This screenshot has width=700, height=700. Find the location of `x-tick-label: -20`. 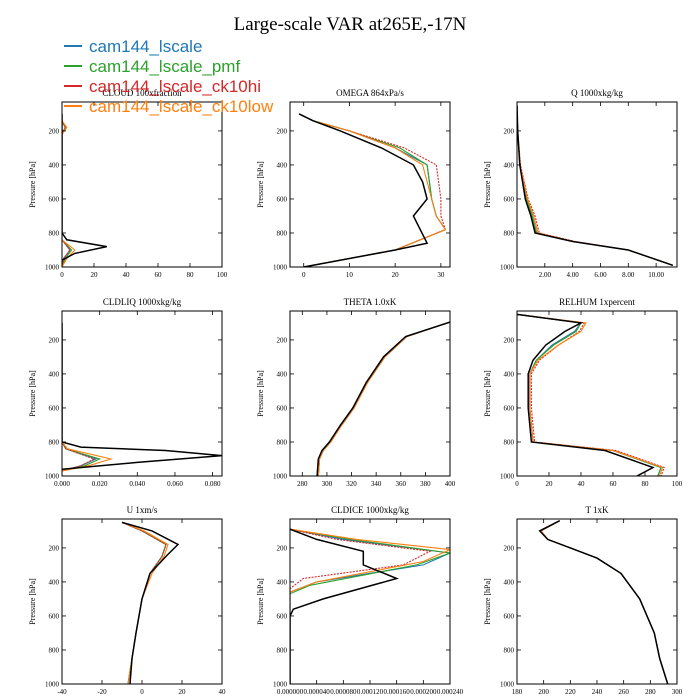

x-tick-label: -20 is located at coordinates (102, 692).